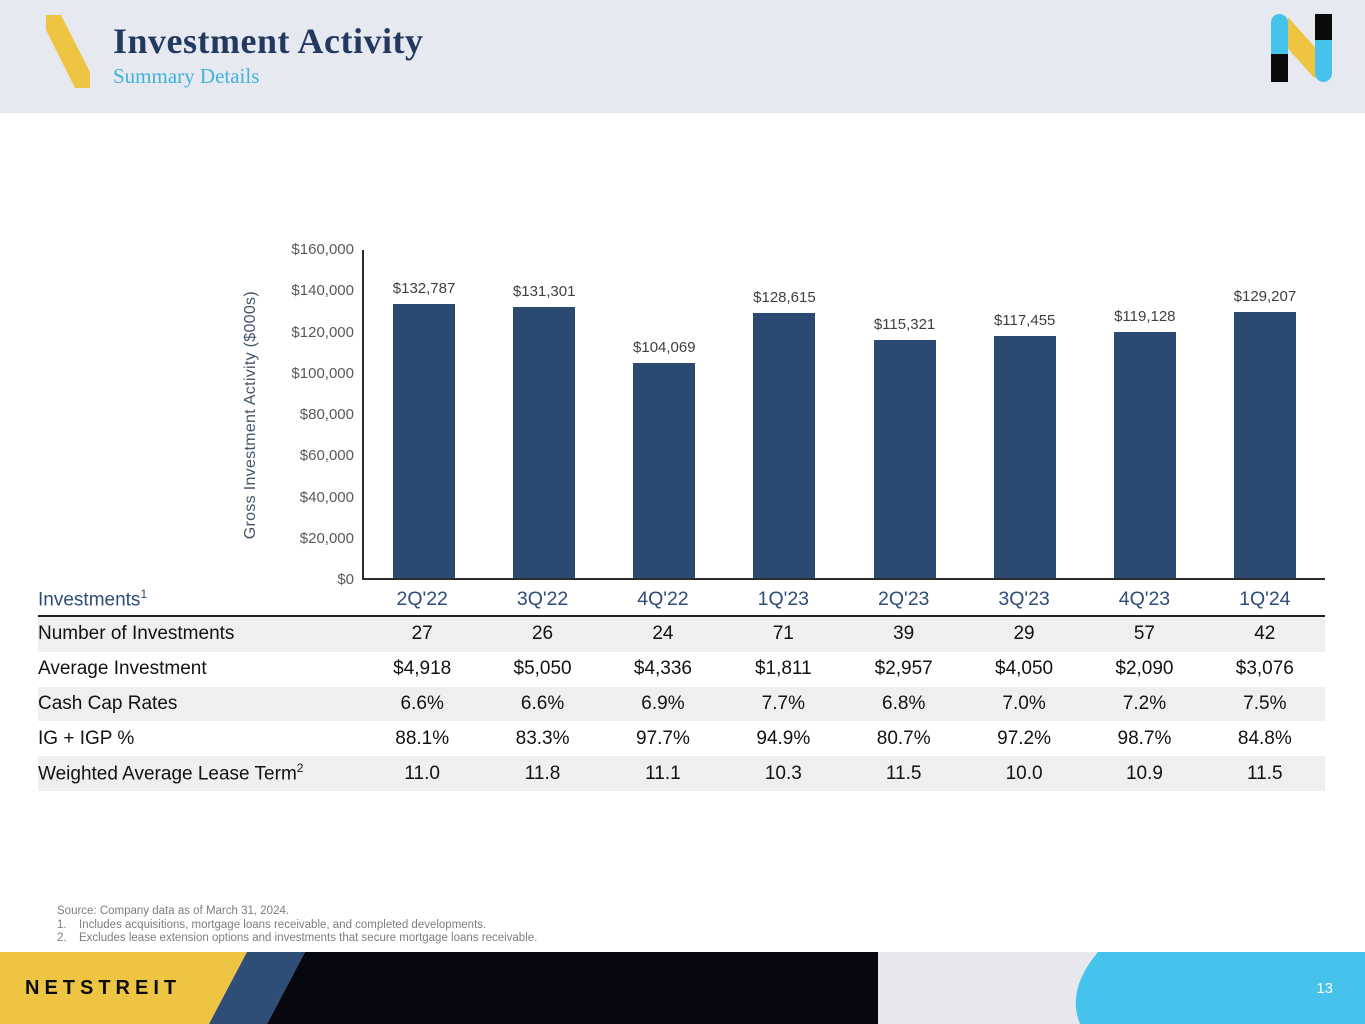 The height and width of the screenshot is (1024, 1365). I want to click on bar-2Q'22, so click(424, 441).